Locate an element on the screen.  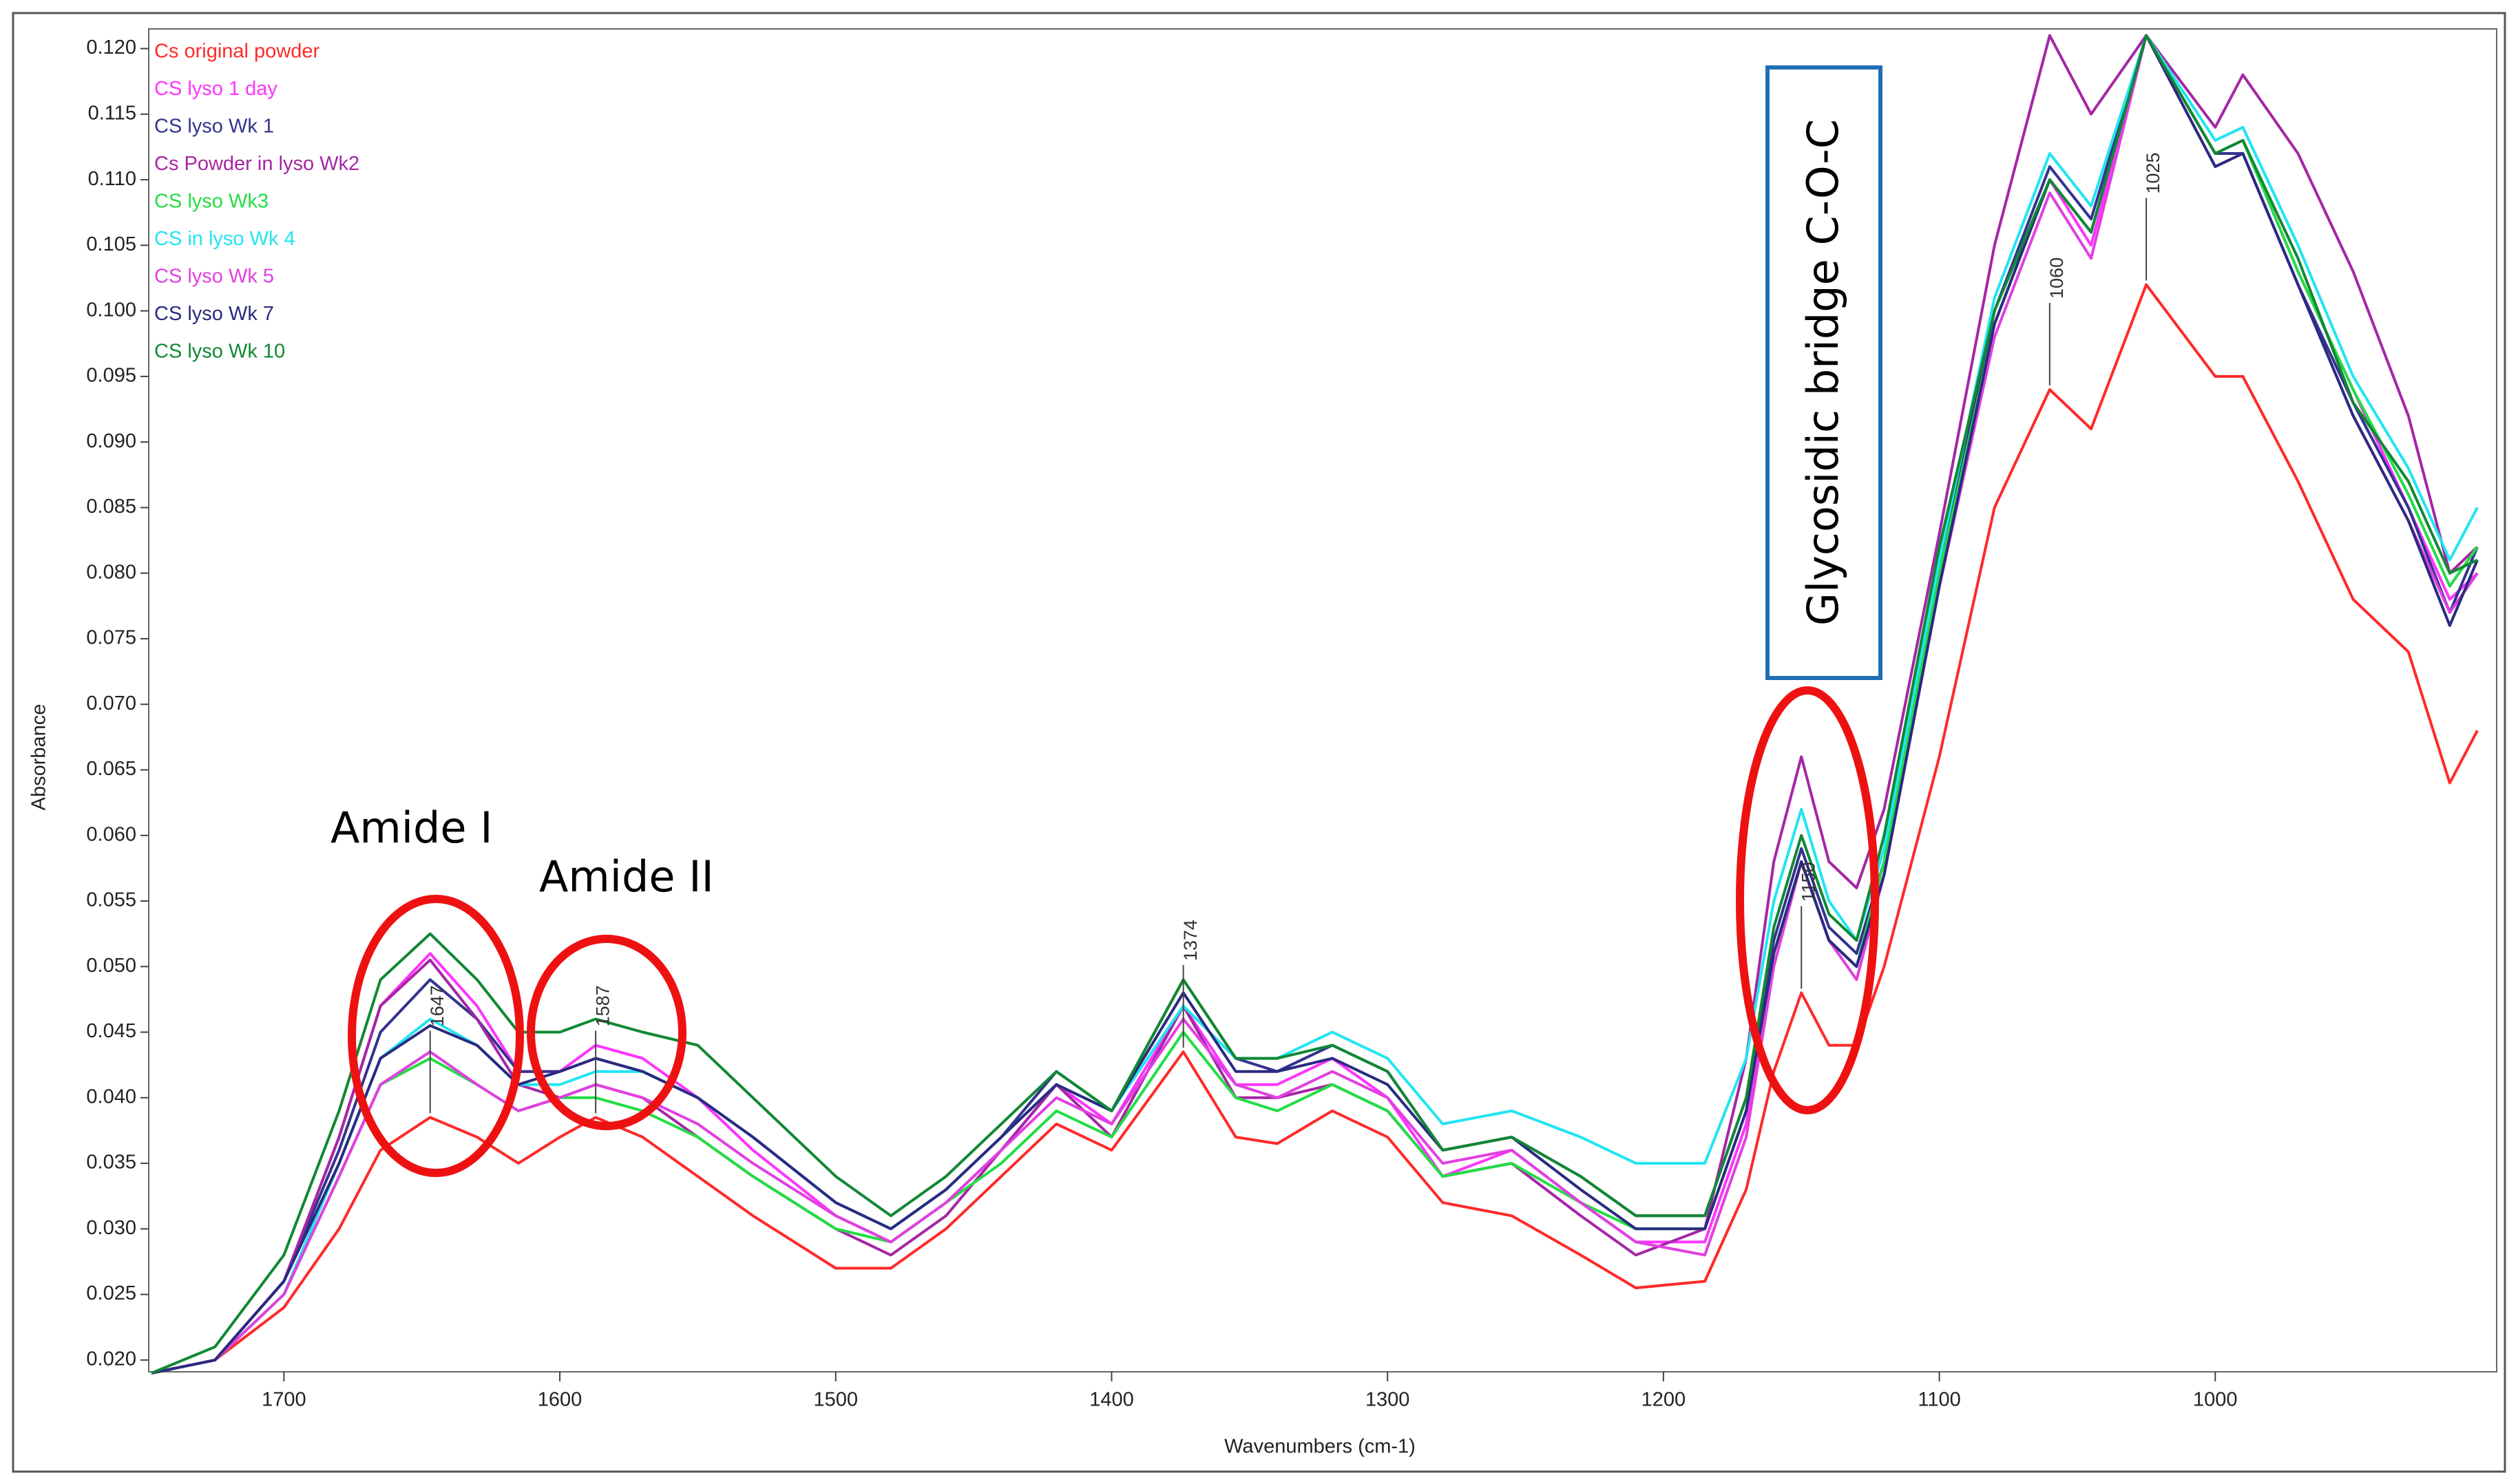
y-tick-label: 0.050 is located at coordinates (111, 966).